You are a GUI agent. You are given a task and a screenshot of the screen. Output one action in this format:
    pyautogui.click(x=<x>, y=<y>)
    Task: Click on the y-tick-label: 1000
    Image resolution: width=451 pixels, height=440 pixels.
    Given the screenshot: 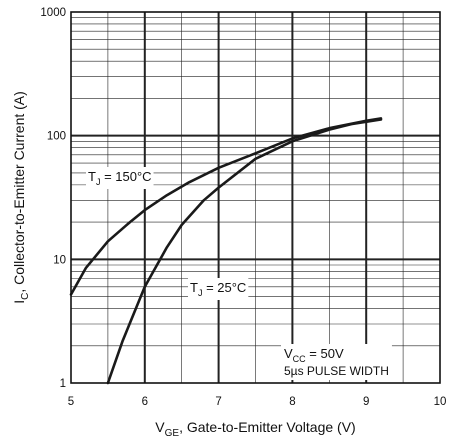 What is the action you would take?
    pyautogui.click(x=53, y=13)
    